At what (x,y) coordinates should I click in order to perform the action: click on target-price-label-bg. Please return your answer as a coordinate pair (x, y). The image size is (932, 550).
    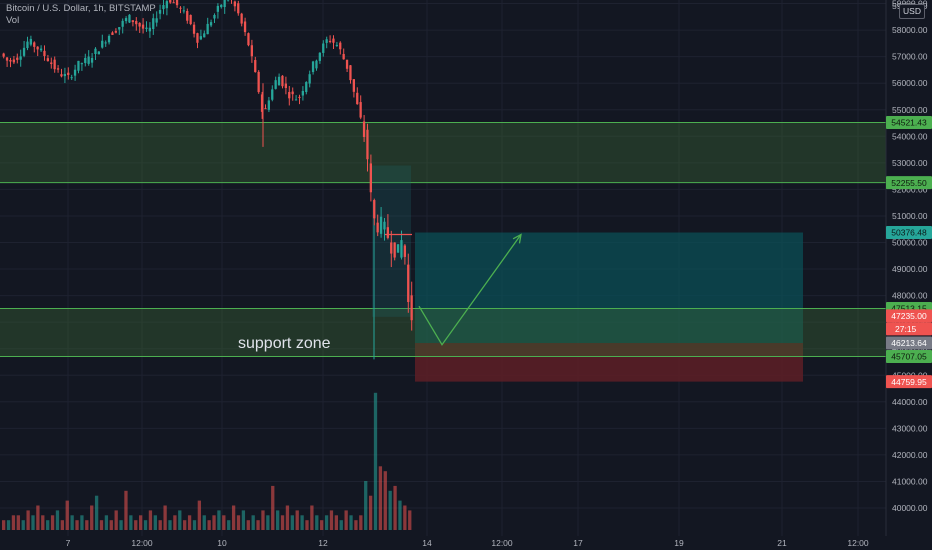
    Looking at the image, I should click on (909, 233).